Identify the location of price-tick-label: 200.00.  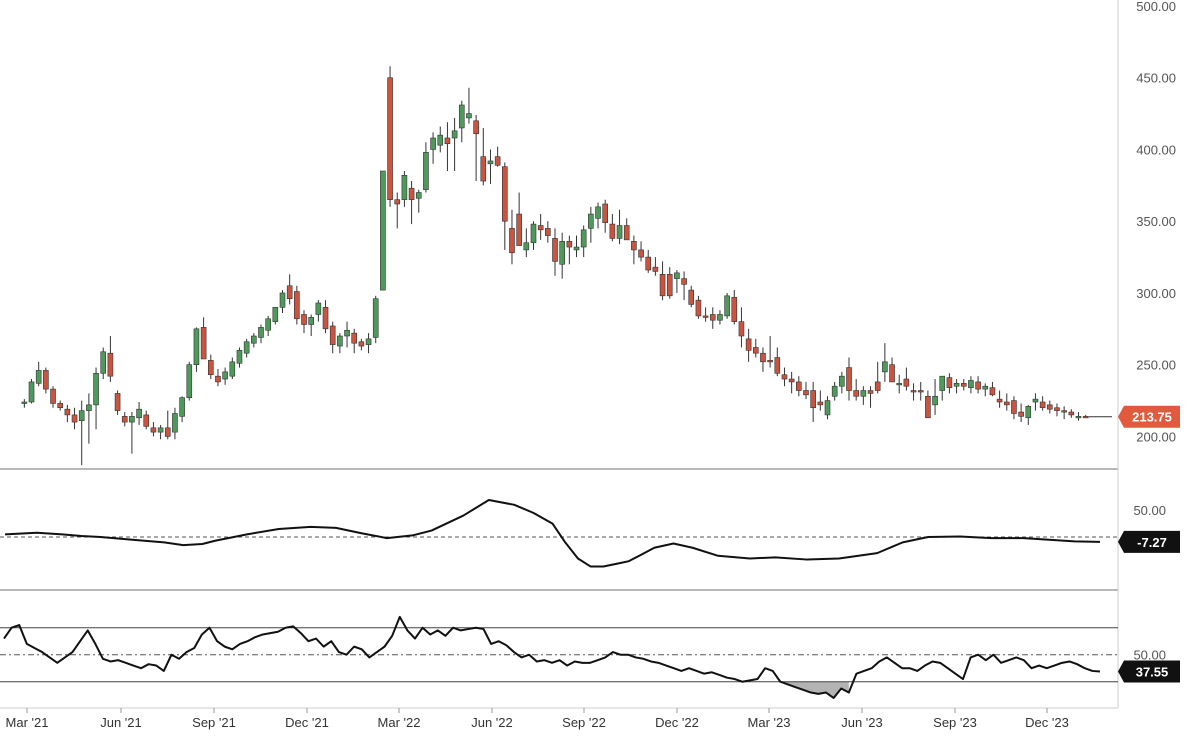
(1156, 436).